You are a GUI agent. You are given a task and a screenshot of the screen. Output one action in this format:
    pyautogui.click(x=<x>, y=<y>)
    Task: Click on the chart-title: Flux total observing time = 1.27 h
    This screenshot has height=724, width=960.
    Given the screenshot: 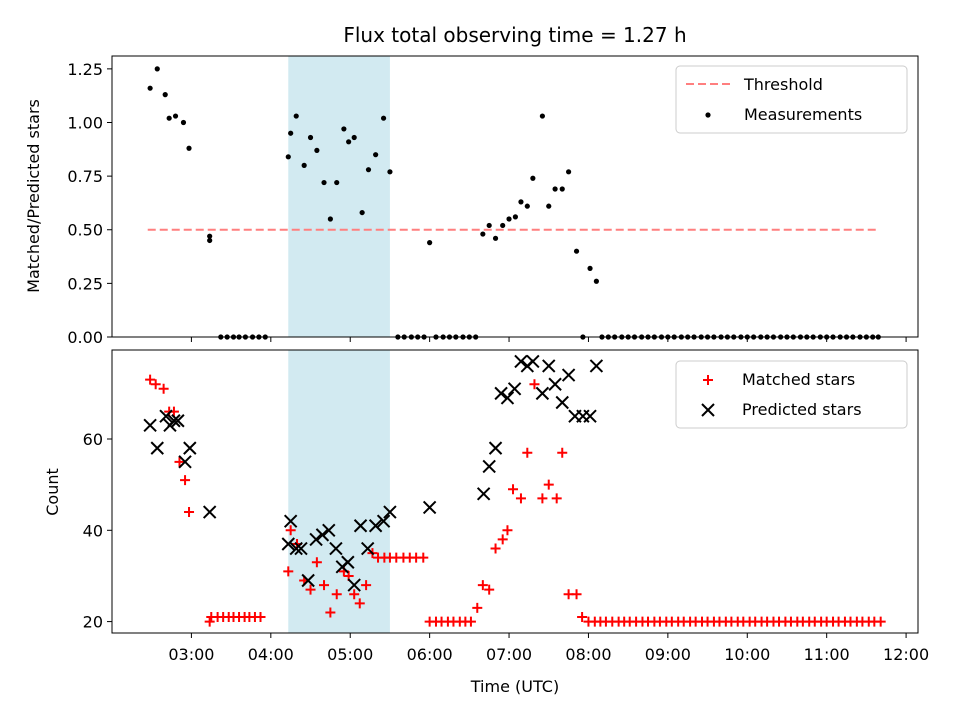 What is the action you would take?
    pyautogui.click(x=514, y=35)
    